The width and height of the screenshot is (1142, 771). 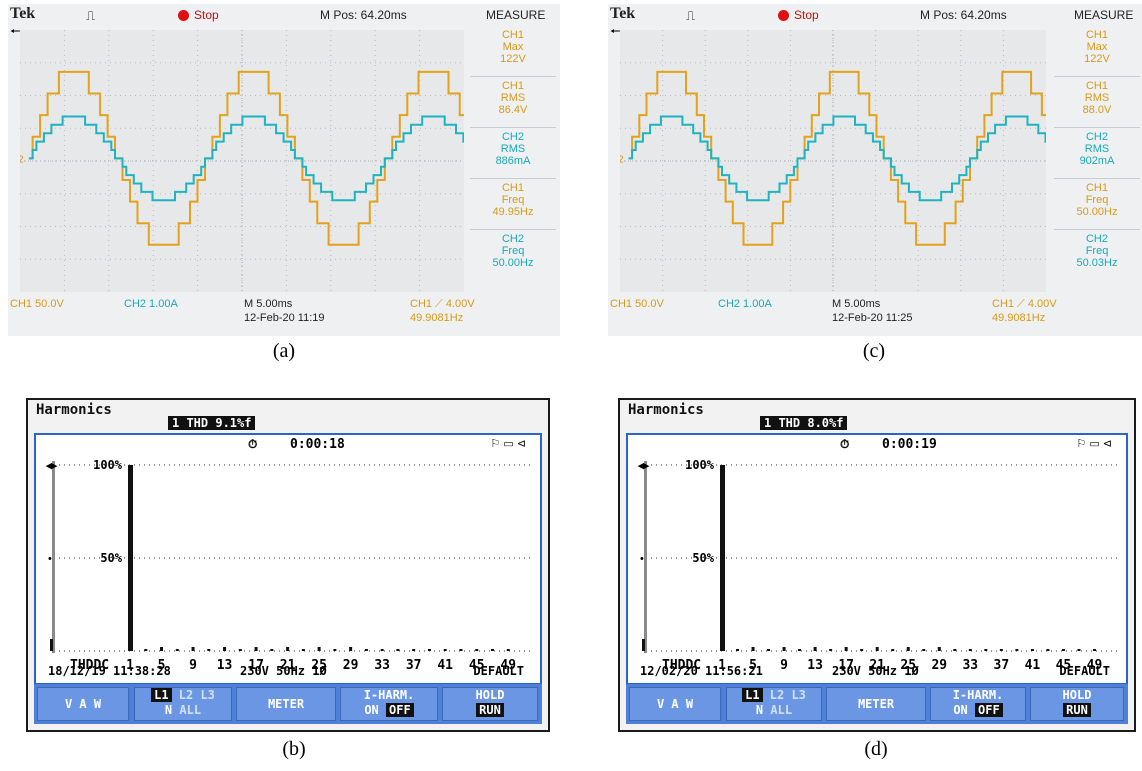 I want to click on timebase: M 5.00ms, so click(x=268, y=304).